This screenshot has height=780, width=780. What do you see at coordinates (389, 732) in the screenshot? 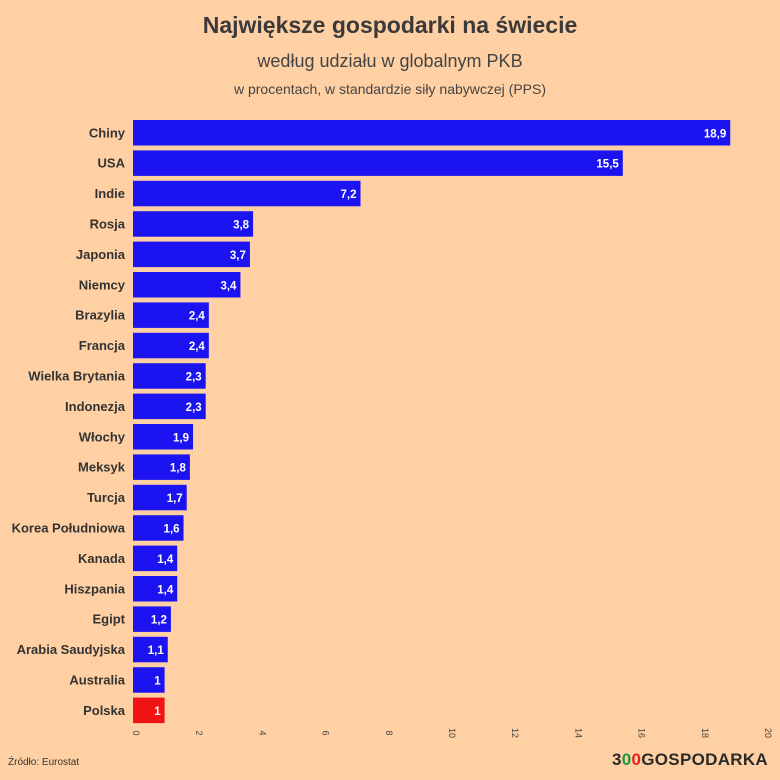
I see `x-tick-label-4: 8` at bounding box center [389, 732].